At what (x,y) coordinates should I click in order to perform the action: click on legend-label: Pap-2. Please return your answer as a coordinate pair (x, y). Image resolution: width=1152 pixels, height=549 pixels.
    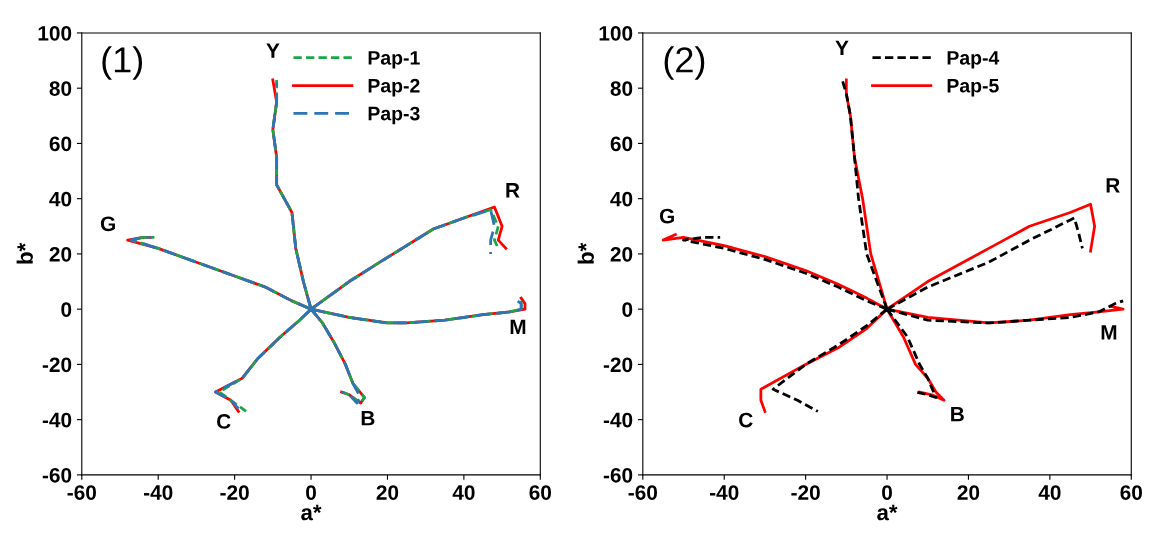
    Looking at the image, I should click on (394, 87).